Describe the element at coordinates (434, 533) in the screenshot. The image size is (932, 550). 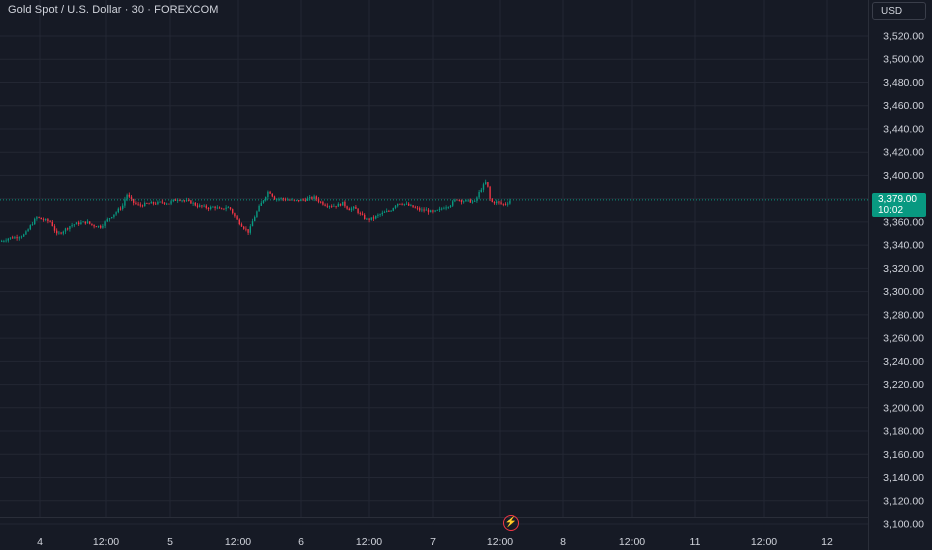
I see `time-axis: 4 12:00 5 12:00 6 12:00 7 12:00 8 12:00 11 12:00 12` at that location.